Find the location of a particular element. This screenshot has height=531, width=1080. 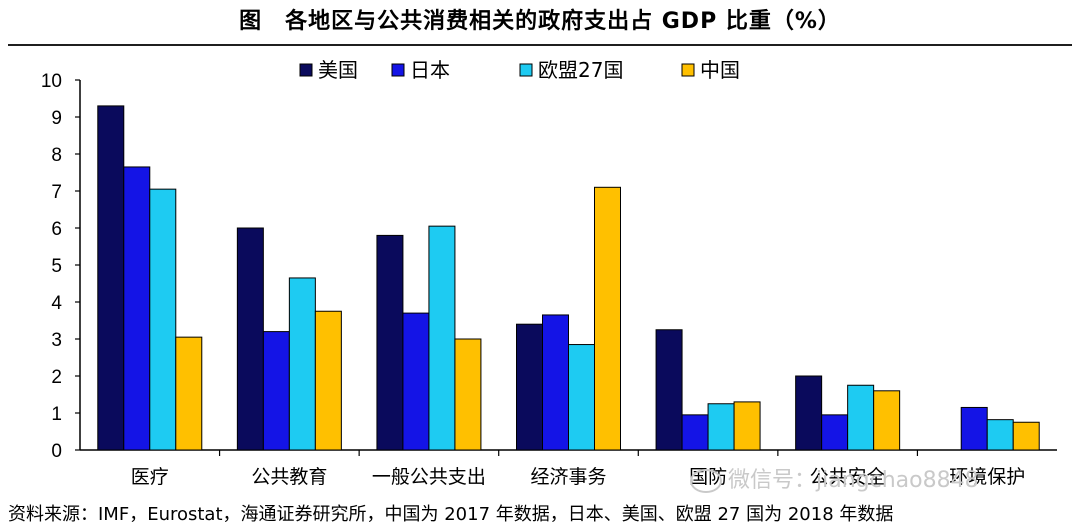

x-tick-label: 一般公共支出 is located at coordinates (429, 477).